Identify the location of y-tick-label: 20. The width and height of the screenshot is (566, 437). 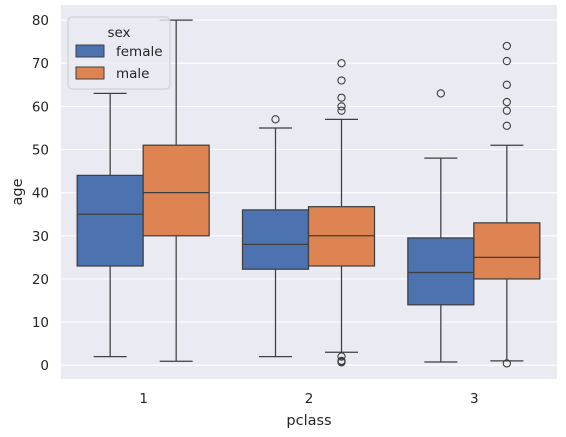
(40, 280).